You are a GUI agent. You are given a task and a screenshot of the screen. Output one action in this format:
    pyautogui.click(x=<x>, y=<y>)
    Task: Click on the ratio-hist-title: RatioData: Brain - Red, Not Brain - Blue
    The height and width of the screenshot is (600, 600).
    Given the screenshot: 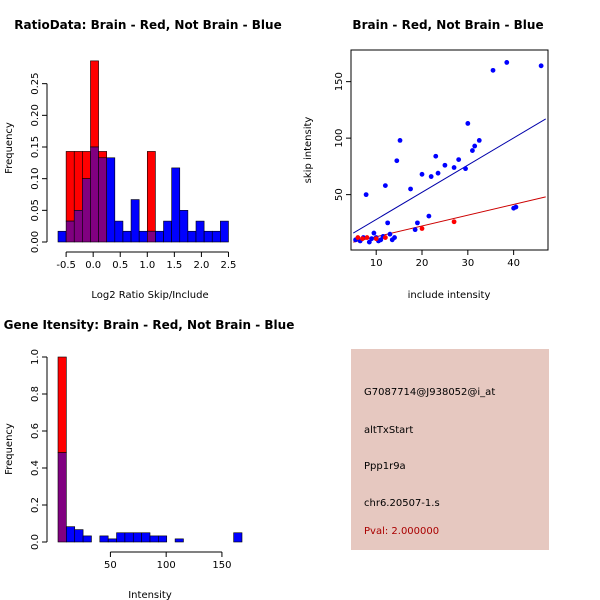 What is the action you would take?
    pyautogui.click(x=147, y=25)
    